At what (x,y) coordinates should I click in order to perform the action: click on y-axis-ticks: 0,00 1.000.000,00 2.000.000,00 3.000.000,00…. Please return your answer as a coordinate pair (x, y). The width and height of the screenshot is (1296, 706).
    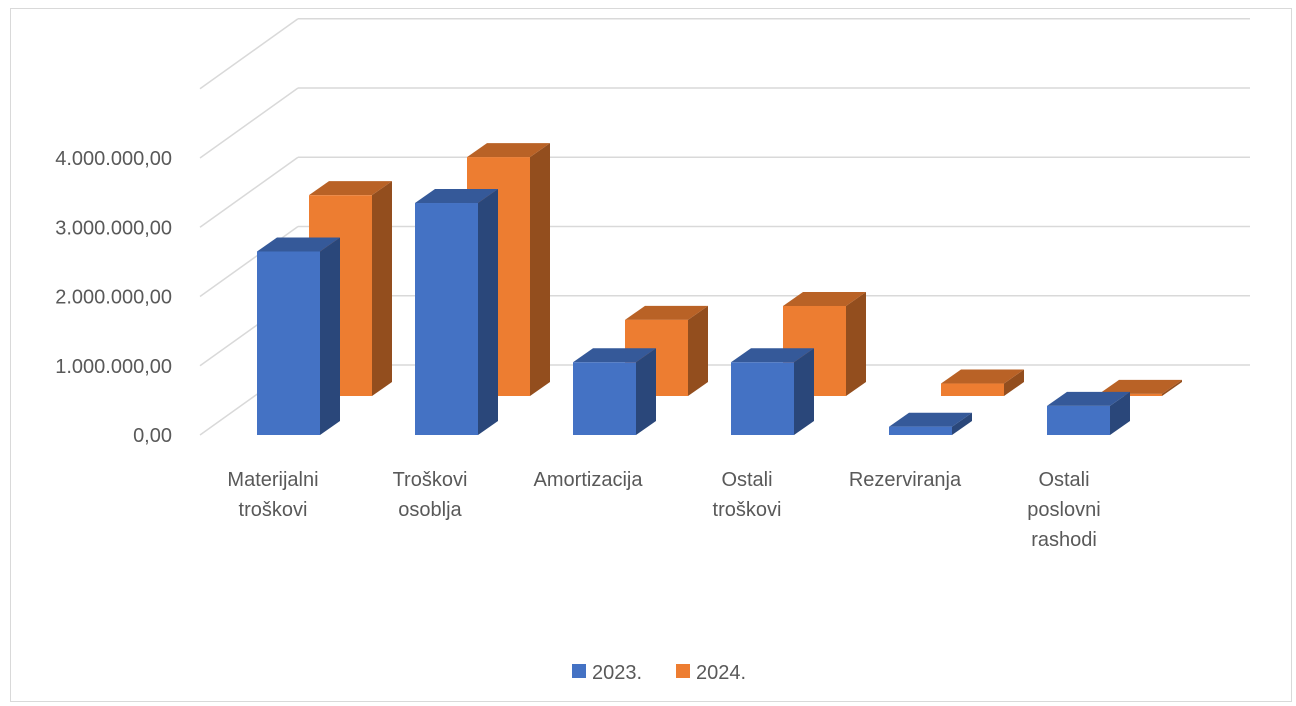
    Looking at the image, I should click on (113, 297).